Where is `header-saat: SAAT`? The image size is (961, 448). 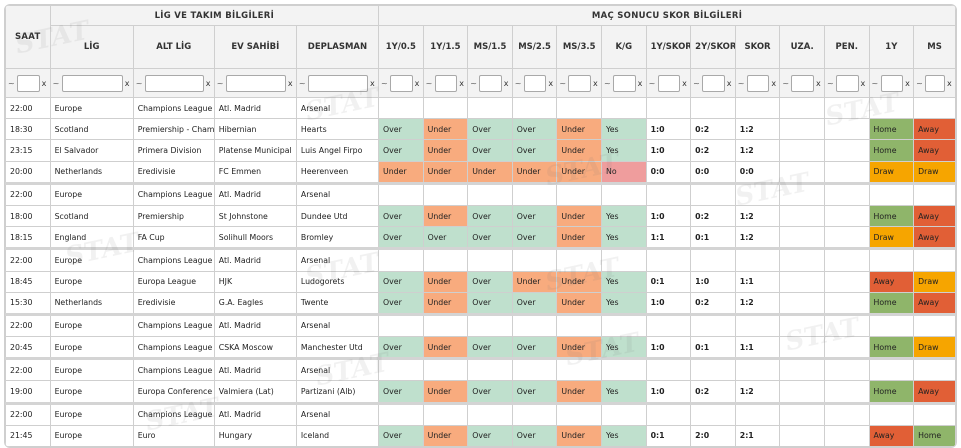 header-saat: SAAT is located at coordinates (28, 37).